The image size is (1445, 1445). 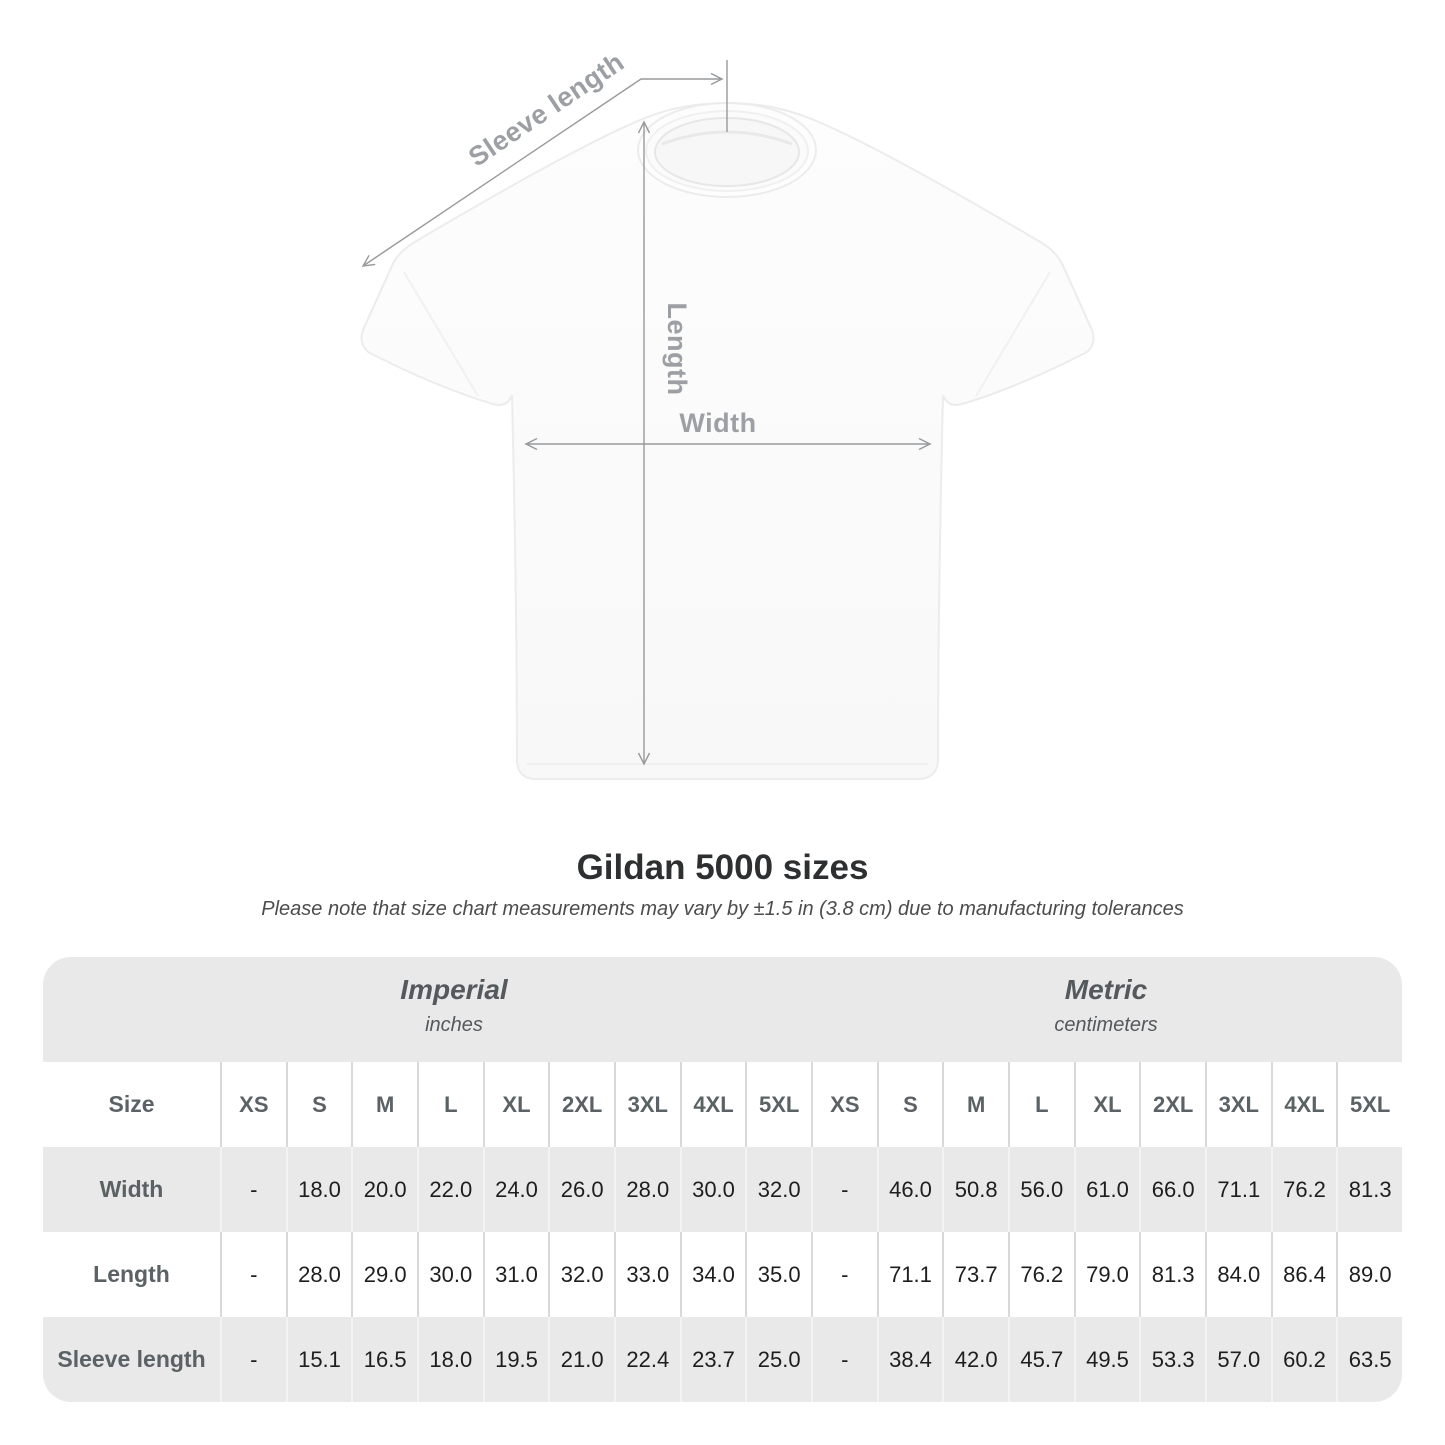 I want to click on size-value-cell: 63.5, so click(x=1369, y=1359).